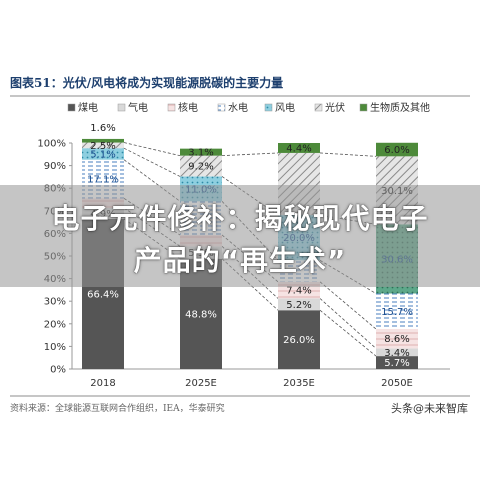 The image size is (480, 480). What do you see at coordinates (146, 82) in the screenshot?
I see `chart-title: 图表51：光伏/风电将成为实现能源脱碳的主要力量` at bounding box center [146, 82].